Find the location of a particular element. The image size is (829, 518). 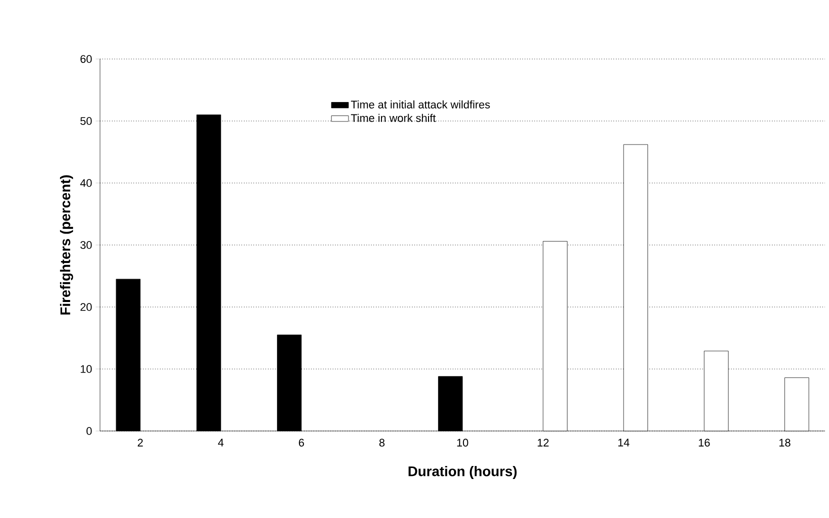

x-tick-label: 10 is located at coordinates (462, 442).